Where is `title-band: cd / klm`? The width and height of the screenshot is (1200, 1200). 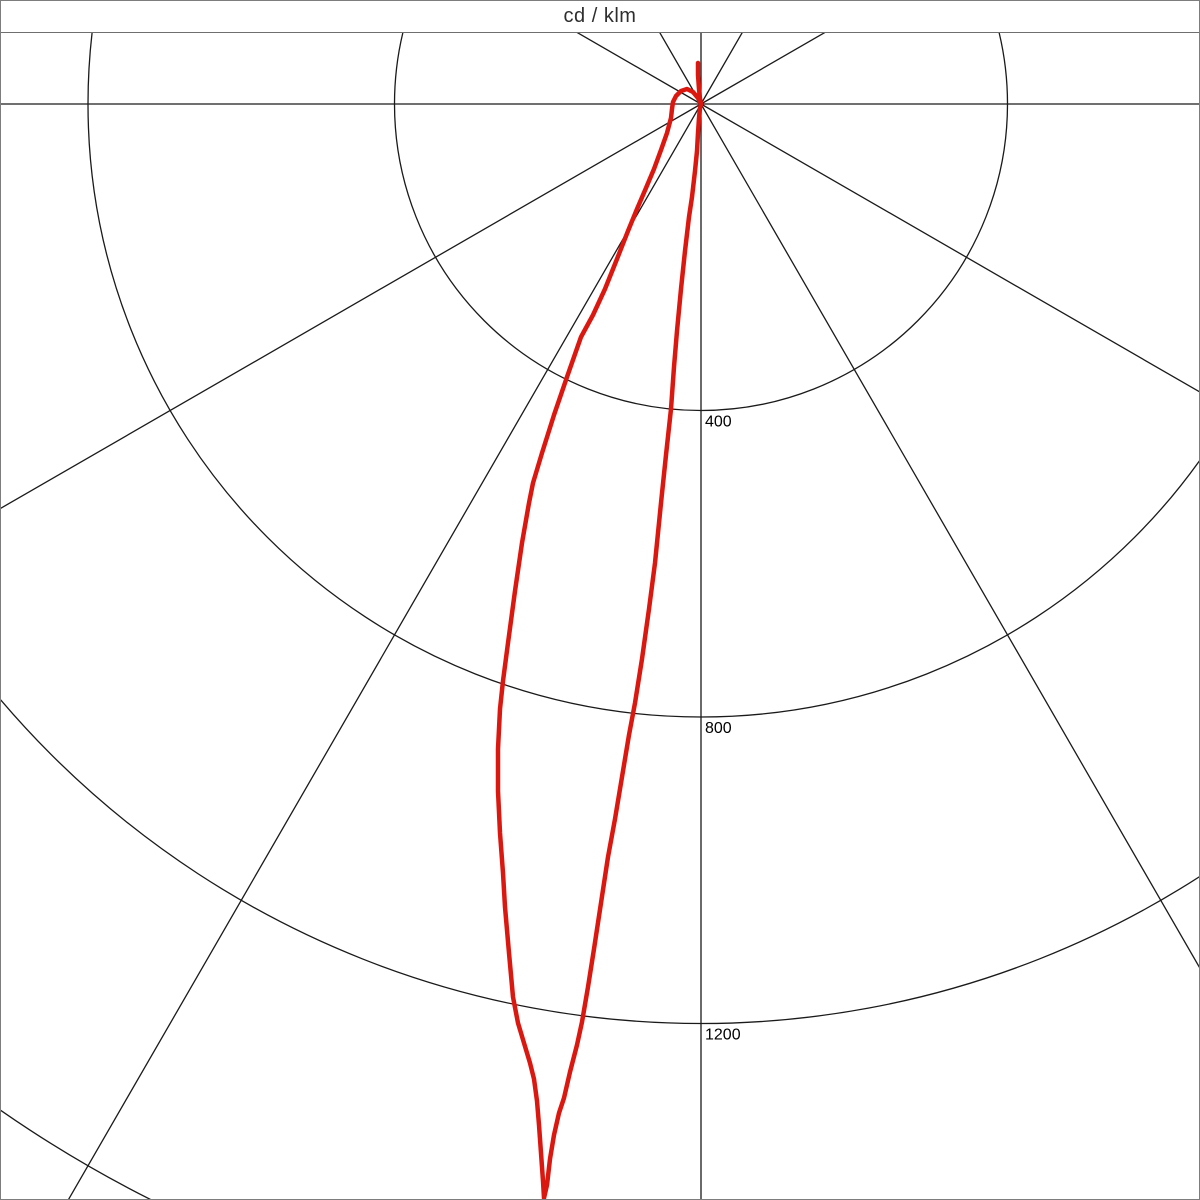
title-band: cd / klm is located at coordinates (600, 17).